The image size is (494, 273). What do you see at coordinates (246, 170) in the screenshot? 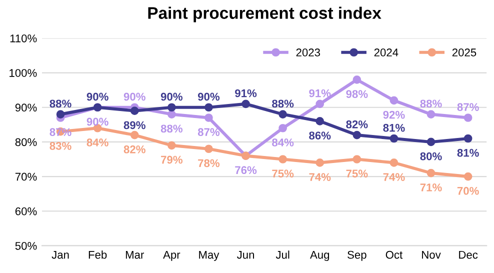
I see `data-label: 76%` at bounding box center [246, 170].